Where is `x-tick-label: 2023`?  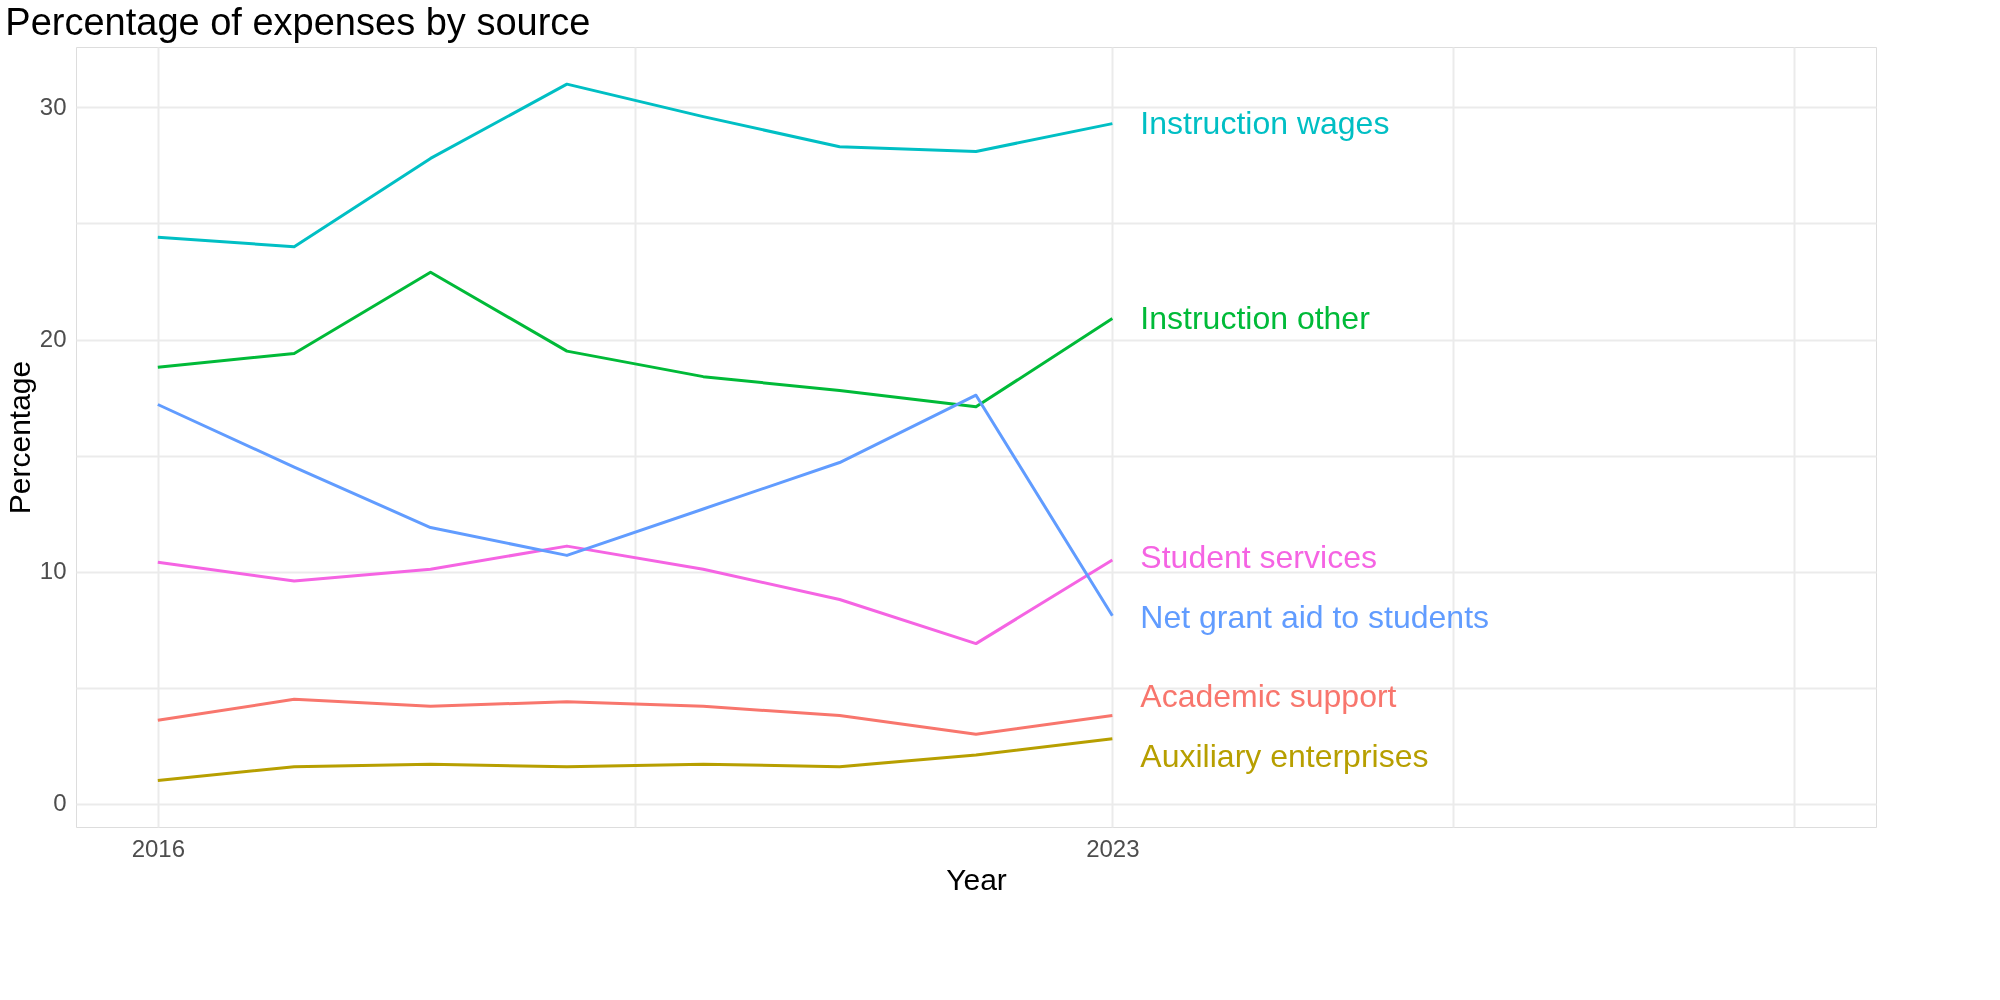 x-tick-label: 2023 is located at coordinates (1113, 848).